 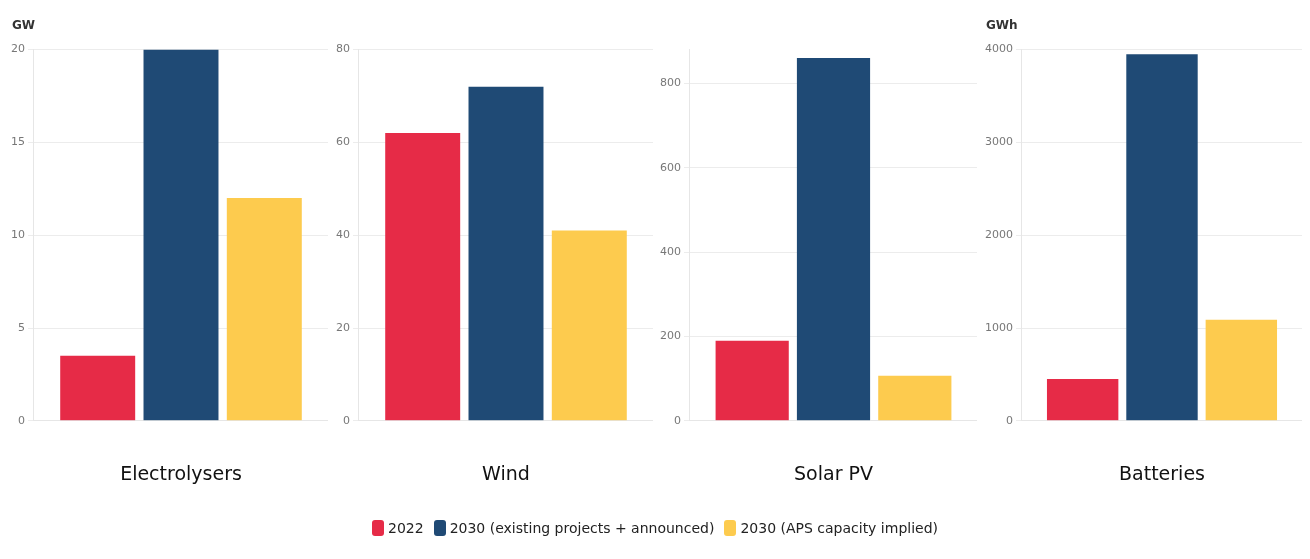 I want to click on x-axis-title: Batteries, so click(x=1161, y=472).